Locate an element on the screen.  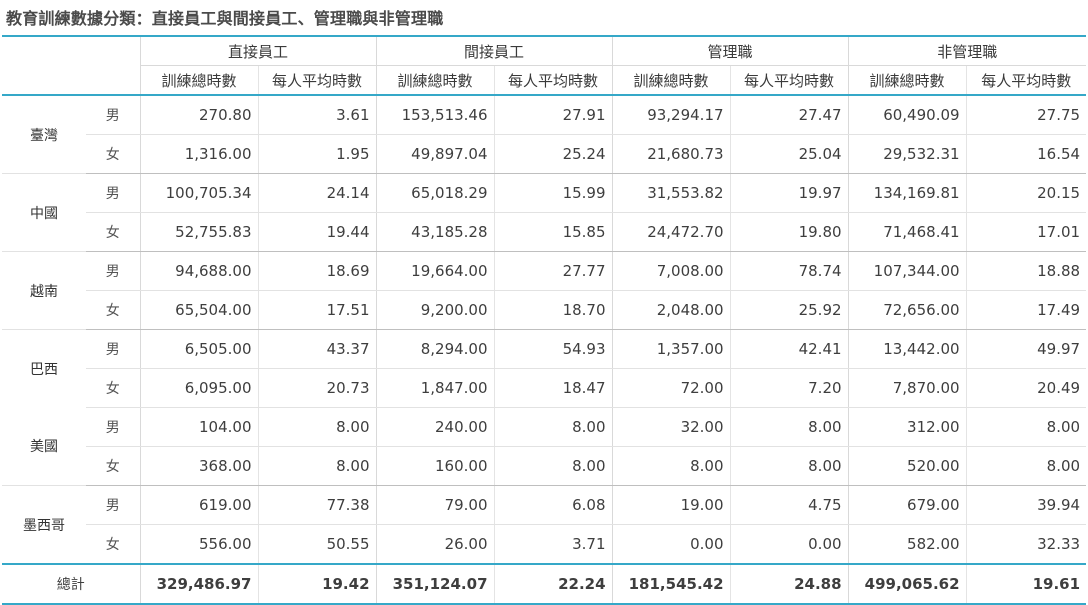
total-hours-cell: 1,357.00 is located at coordinates (671, 349).